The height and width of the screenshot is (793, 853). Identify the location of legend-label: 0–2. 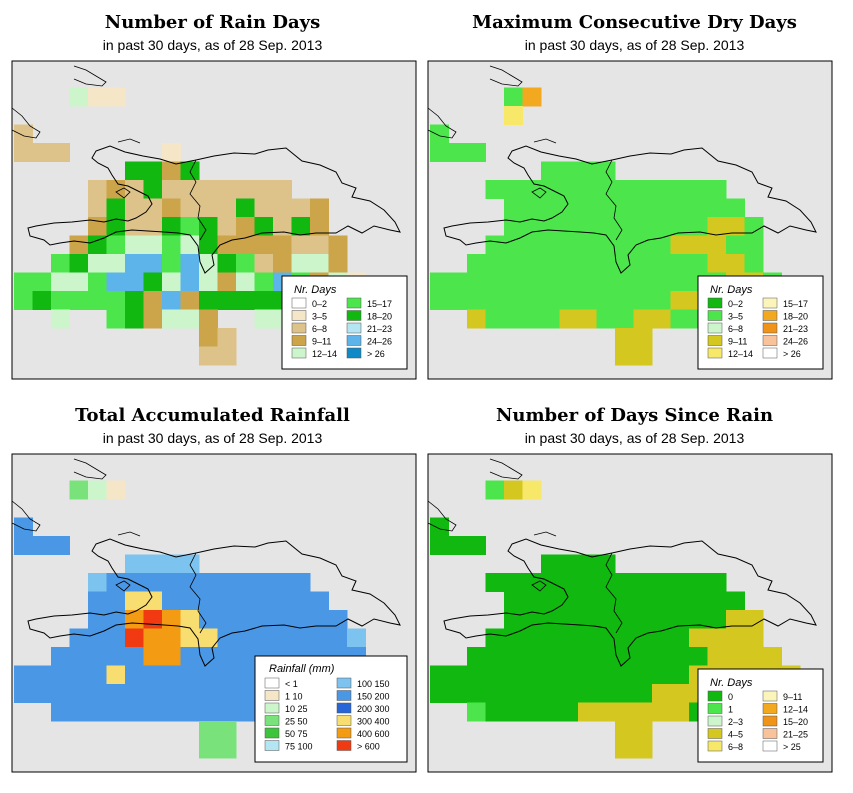
(319, 304).